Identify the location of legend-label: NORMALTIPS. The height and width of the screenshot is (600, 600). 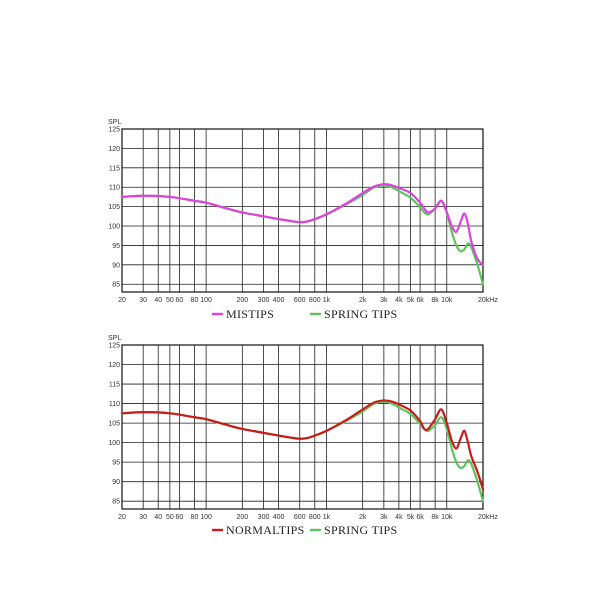
(265, 530).